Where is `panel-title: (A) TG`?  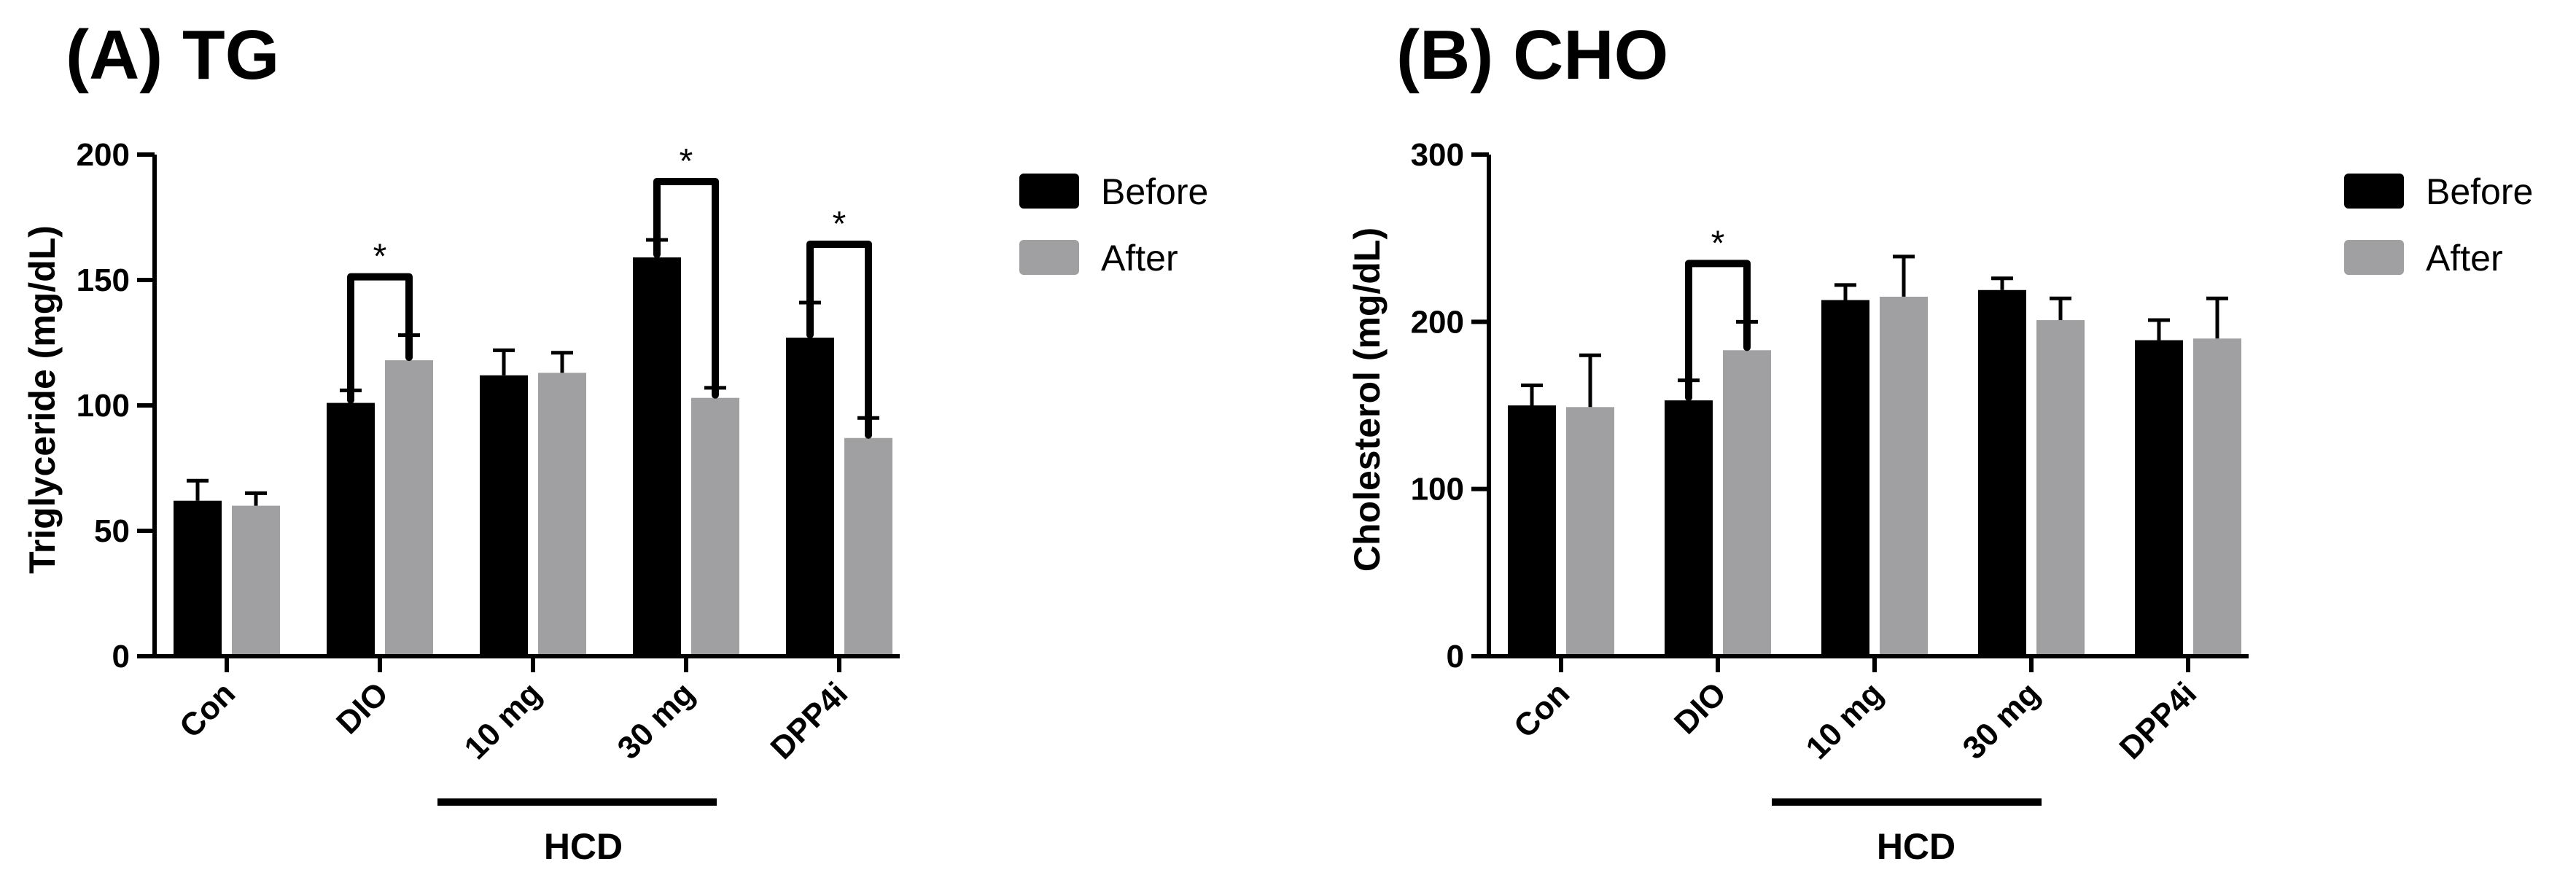 panel-title: (A) TG is located at coordinates (172, 55).